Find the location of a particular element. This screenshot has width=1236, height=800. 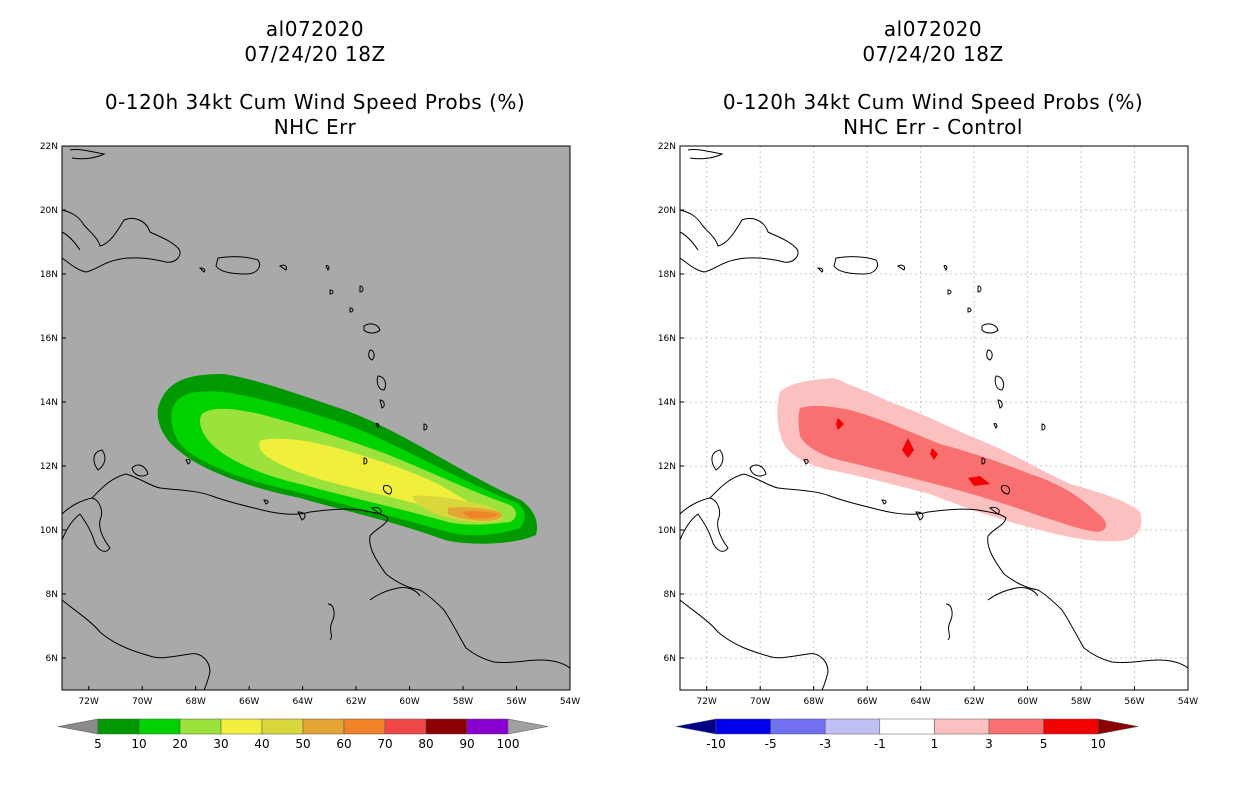

right-colorbar: -10 -5 -3 -1 1 3 5 10 is located at coordinates (907, 734).